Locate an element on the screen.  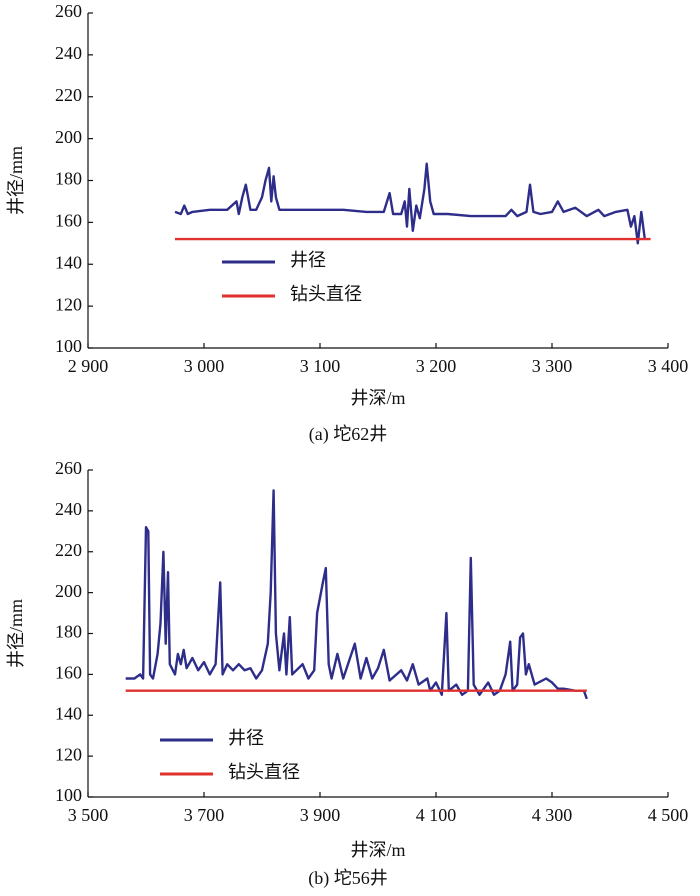
caption: (b) 坨56井 is located at coordinates (348, 878).